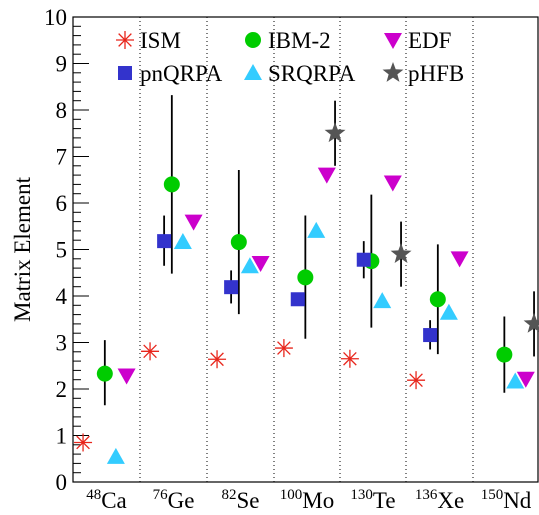 This screenshot has height=515, width=539. Describe the element at coordinates (429, 40) in the screenshot. I see `legend-label-edf: EDF` at that location.